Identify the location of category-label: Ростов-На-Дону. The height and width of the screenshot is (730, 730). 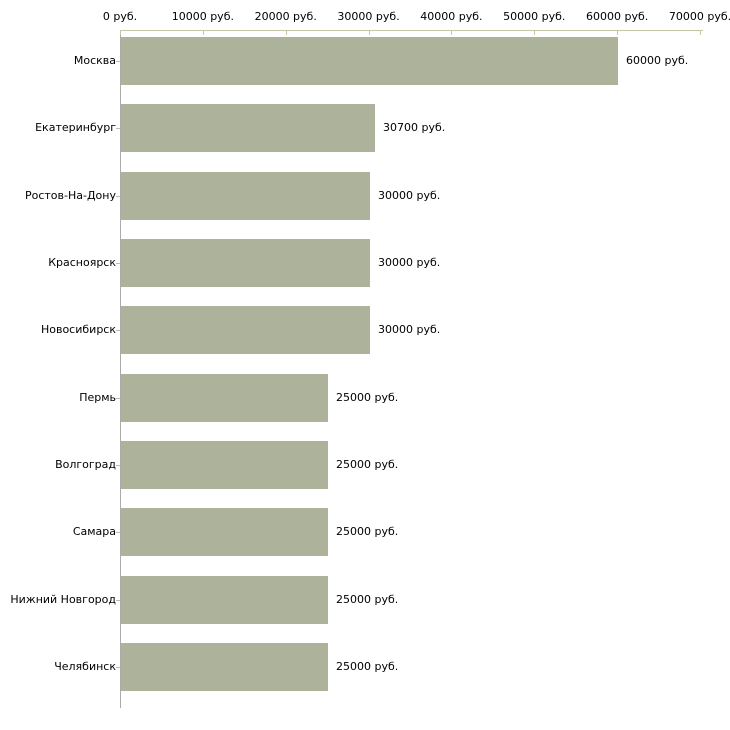
(70, 195).